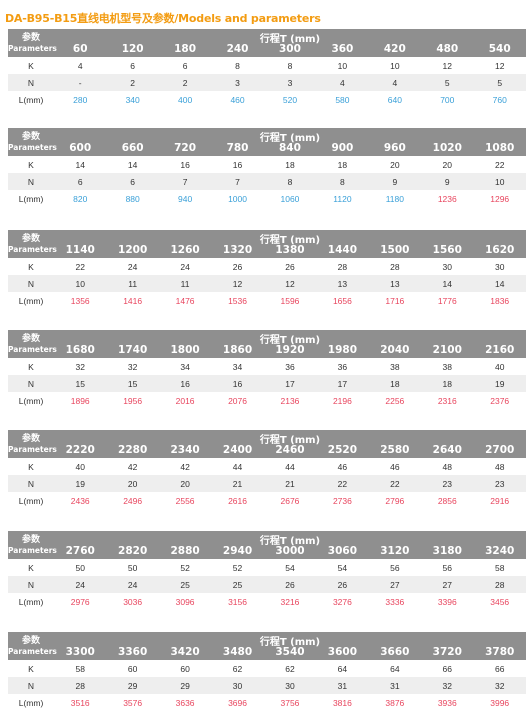 This screenshot has width=531, height=713. I want to click on table-cell: 17, so click(290, 383).